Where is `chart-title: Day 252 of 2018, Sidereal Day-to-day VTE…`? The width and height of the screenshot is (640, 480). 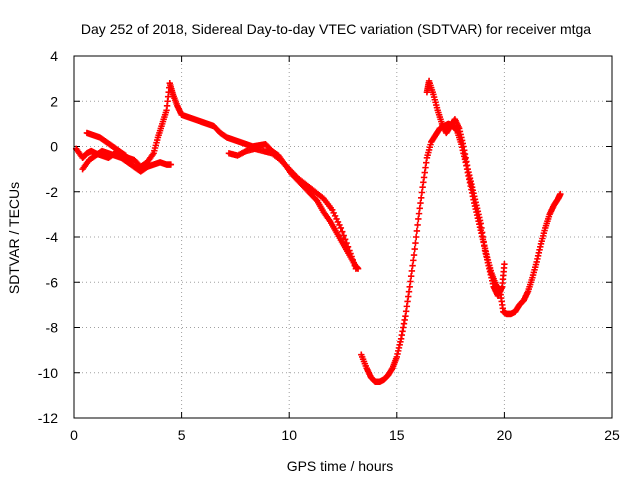 chart-title: Day 252 of 2018, Sidereal Day-to-day VTE… is located at coordinates (336, 29).